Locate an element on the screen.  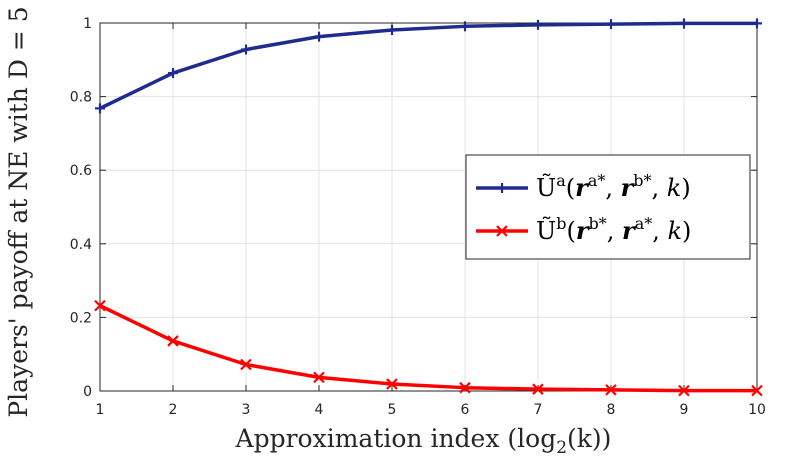
legend-entry-a: Ũa(ra*, rb*, k) is located at coordinates (583, 186).